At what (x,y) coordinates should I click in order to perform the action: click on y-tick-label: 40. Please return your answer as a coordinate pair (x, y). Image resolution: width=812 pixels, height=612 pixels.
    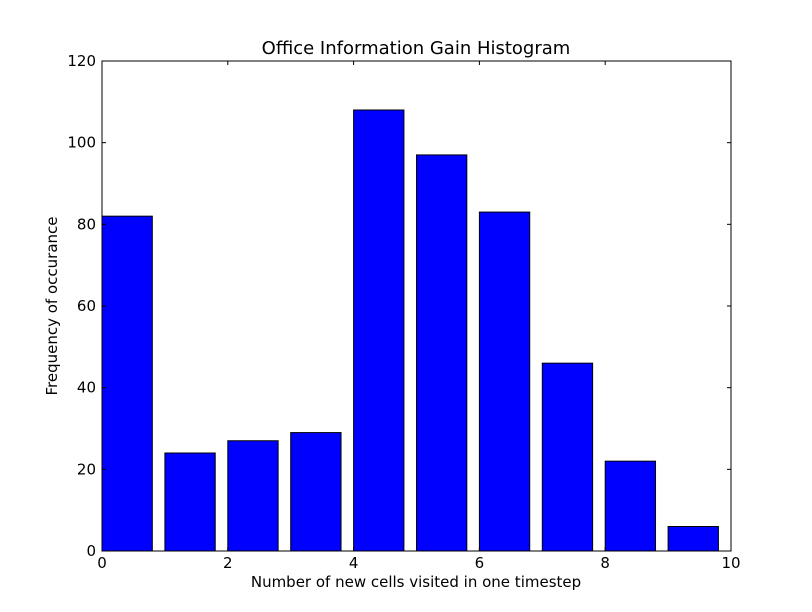
    Looking at the image, I should click on (86, 388).